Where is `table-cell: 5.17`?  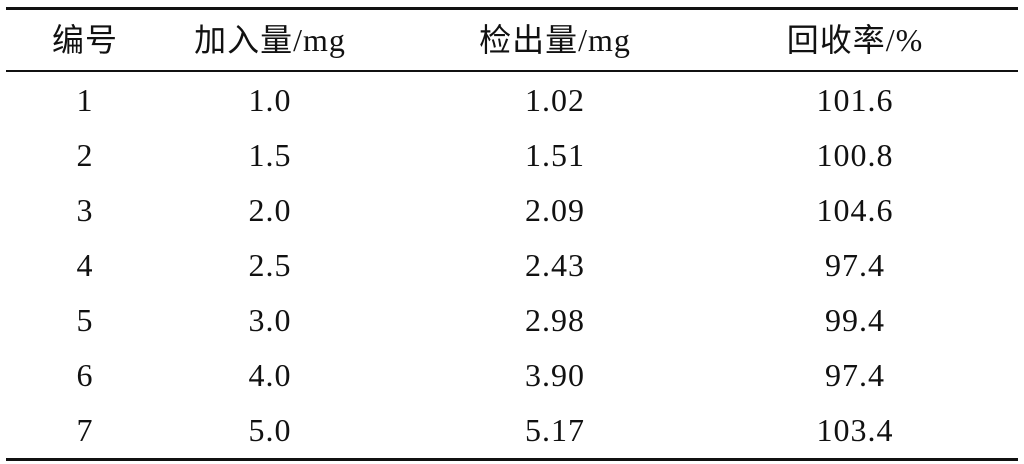 table-cell: 5.17 is located at coordinates (555, 430).